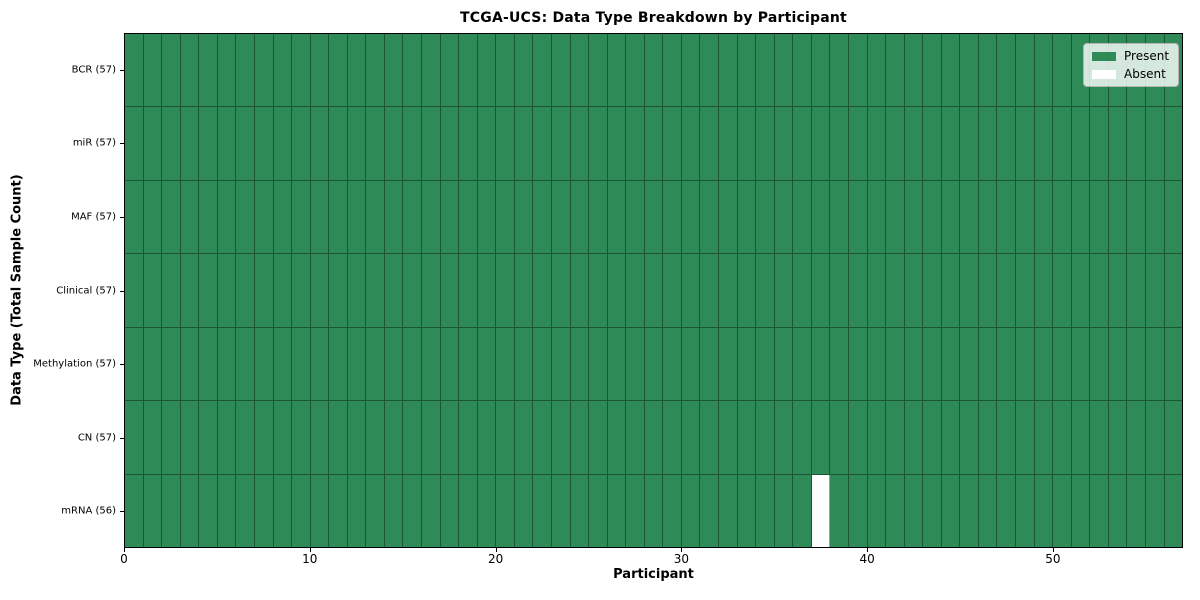 The image size is (1200, 600). I want to click on x-tick-label: 40, so click(867, 559).